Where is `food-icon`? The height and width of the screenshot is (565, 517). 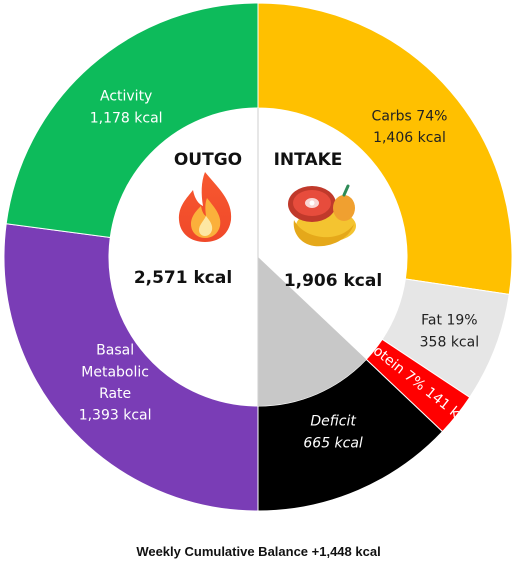 food-icon is located at coordinates (322, 215).